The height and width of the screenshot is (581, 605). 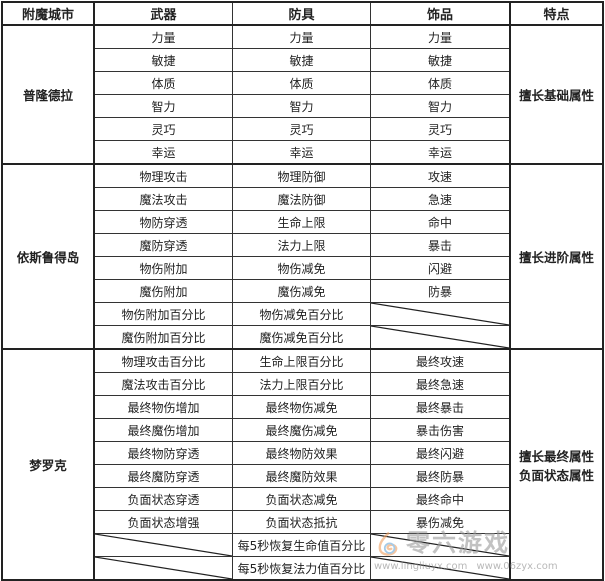 I want to click on armor-cell: 最终物伤减免, so click(x=301, y=407).